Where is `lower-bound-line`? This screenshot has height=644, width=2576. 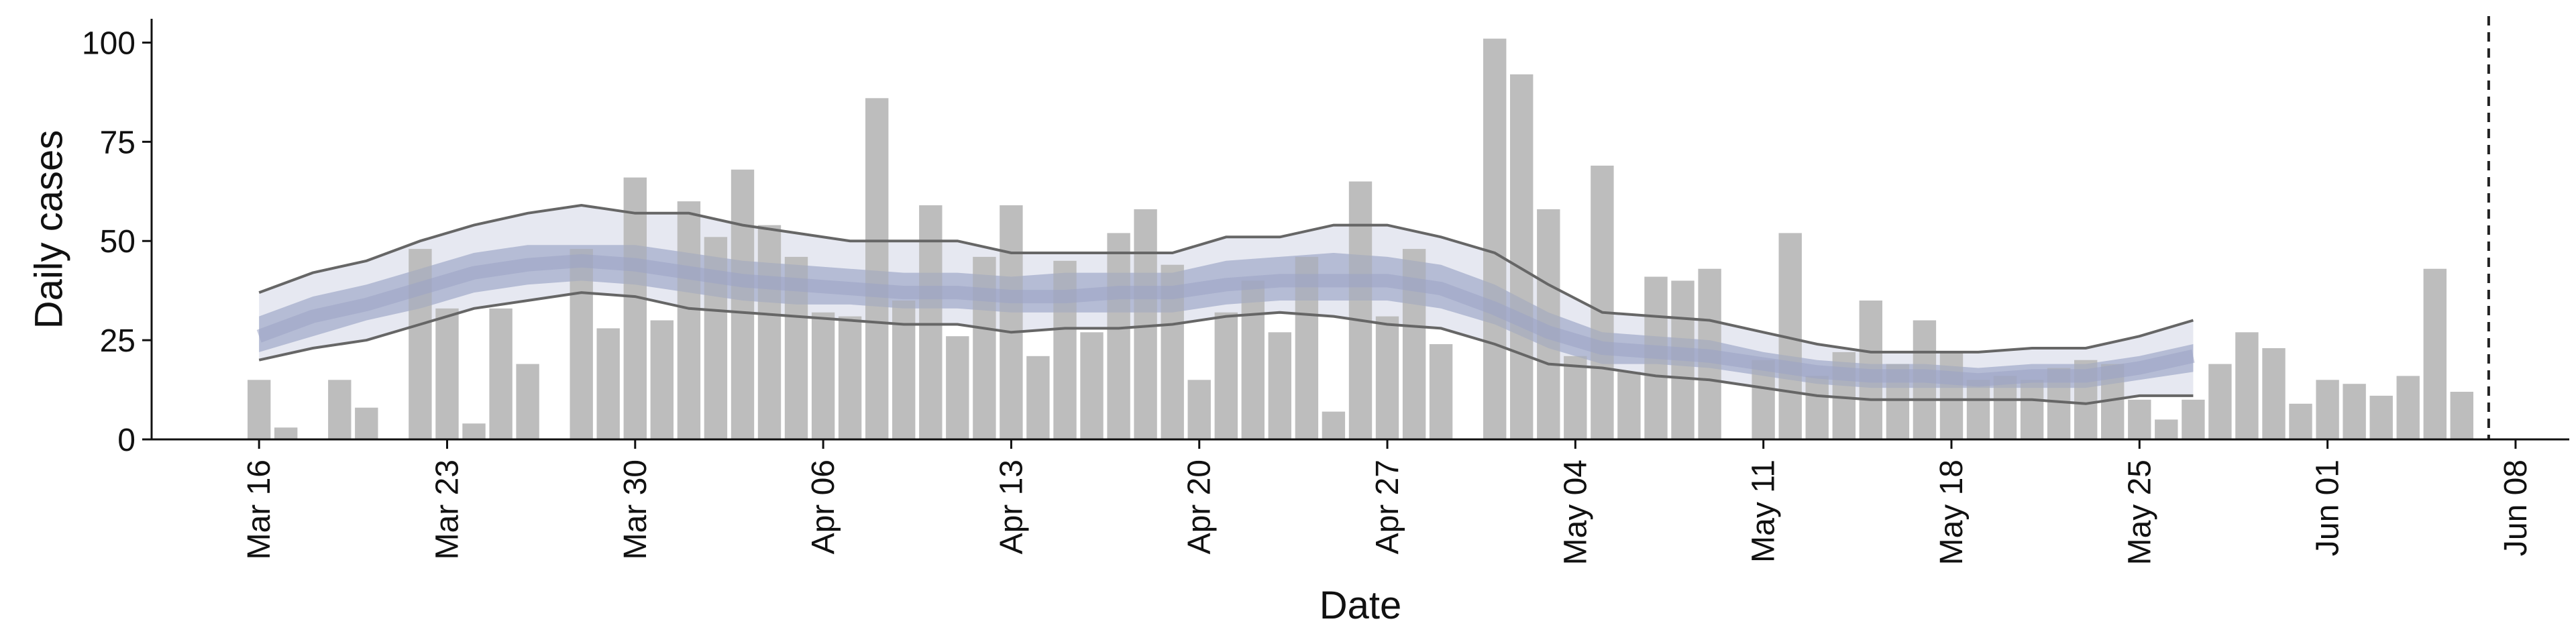 lower-bound-line is located at coordinates (1226, 348).